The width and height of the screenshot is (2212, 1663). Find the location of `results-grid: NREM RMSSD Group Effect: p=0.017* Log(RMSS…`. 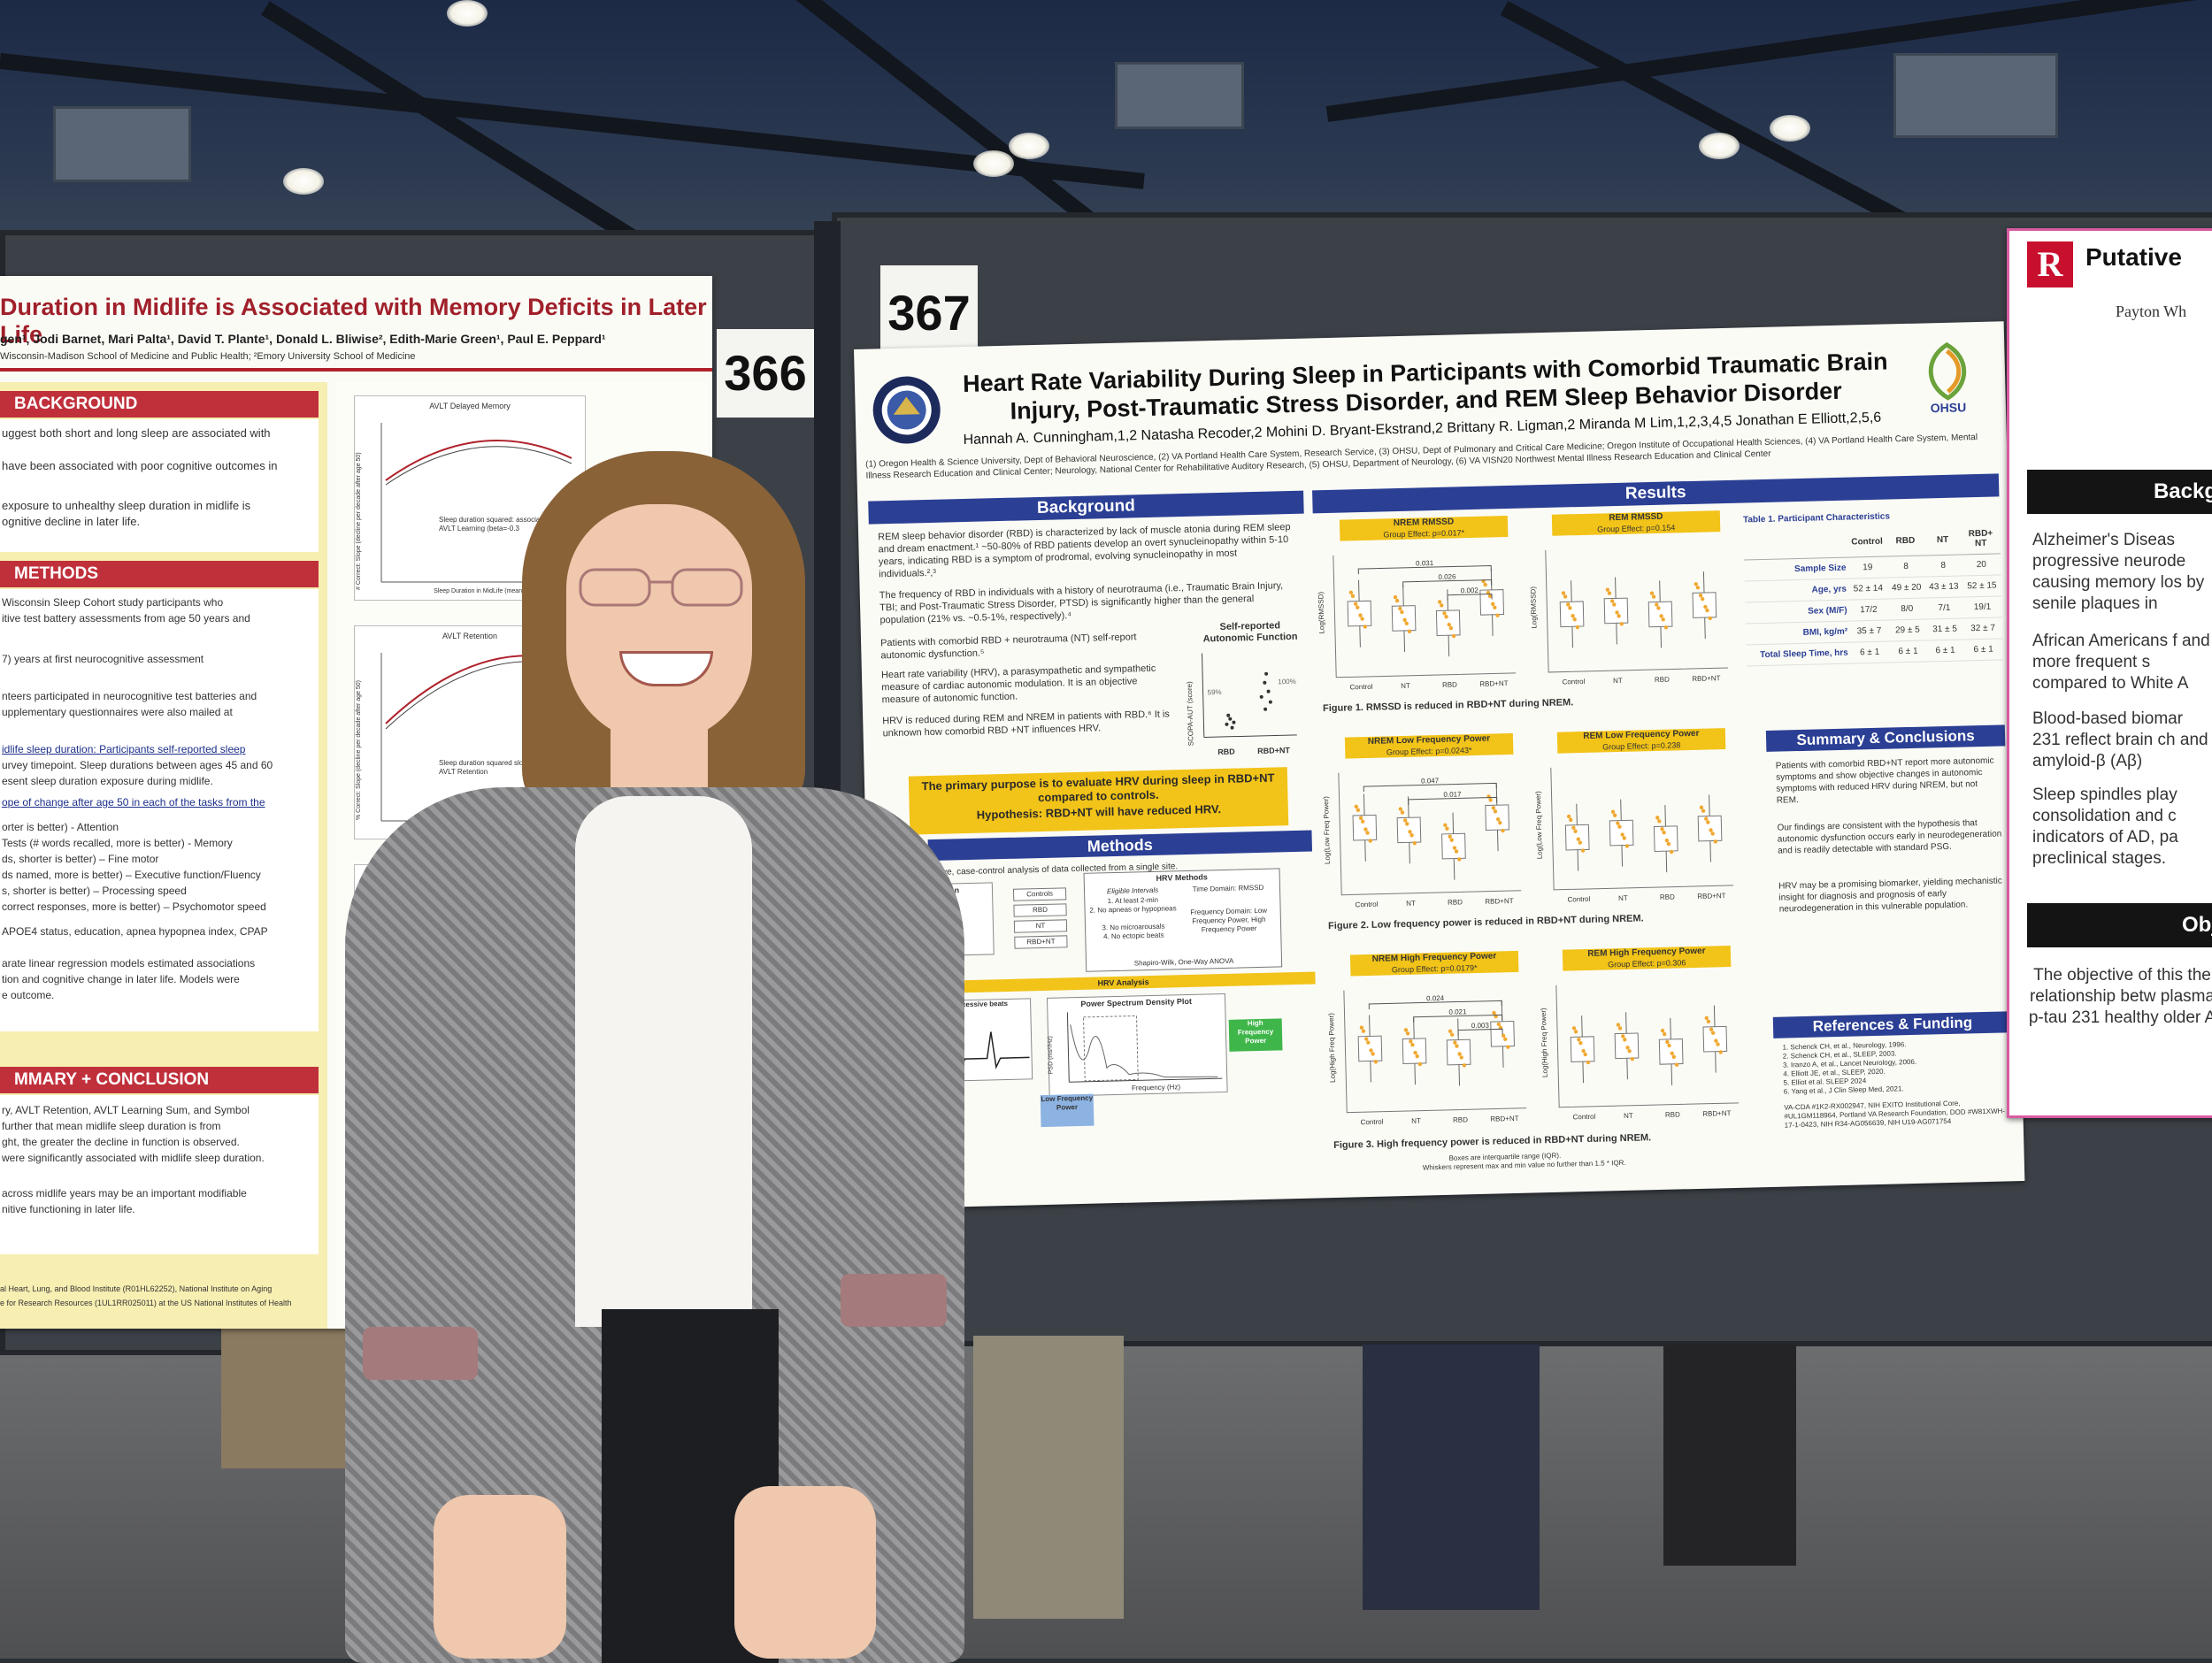

results-grid: NREM RMSSD Group Effect: p=0.017* Log(RMSS… is located at coordinates (1533, 834).